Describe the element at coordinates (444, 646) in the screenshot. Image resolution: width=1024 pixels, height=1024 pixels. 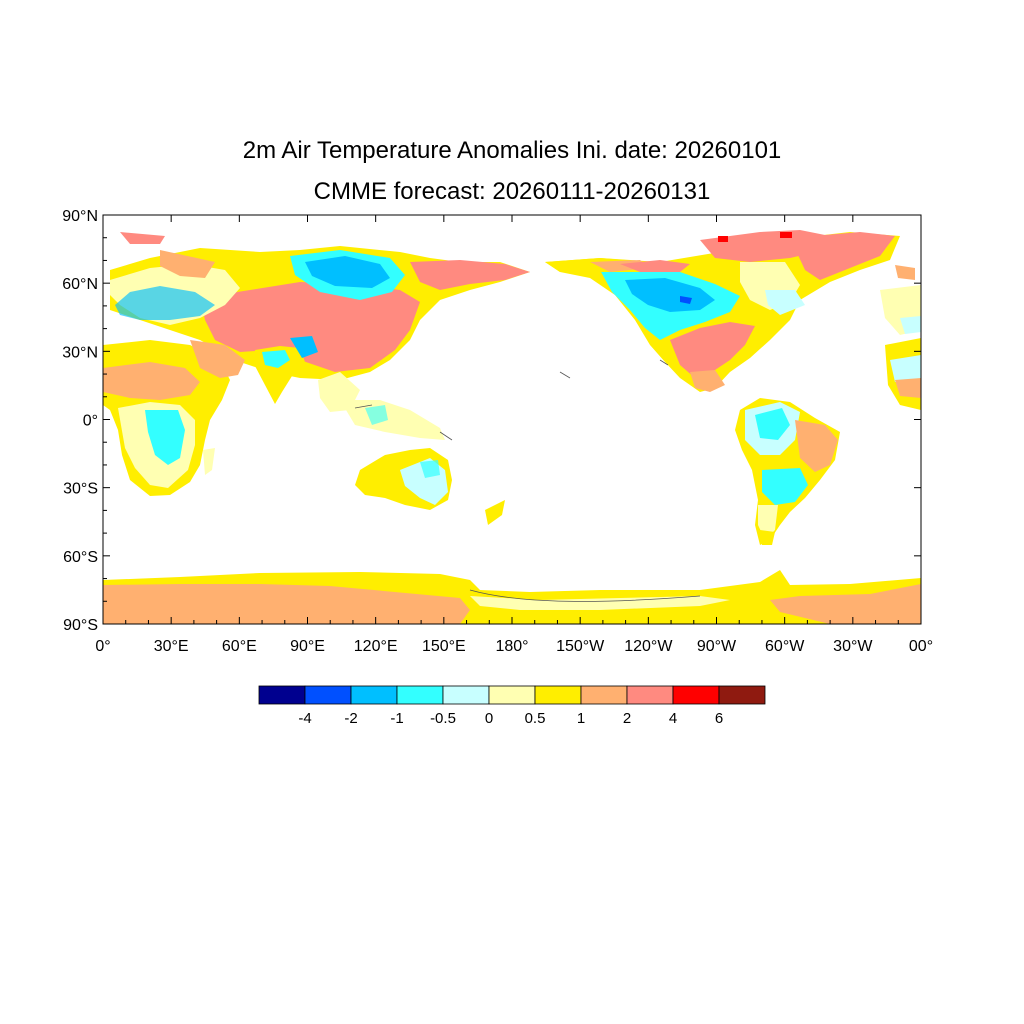
I see `lon-label: 150°E` at that location.